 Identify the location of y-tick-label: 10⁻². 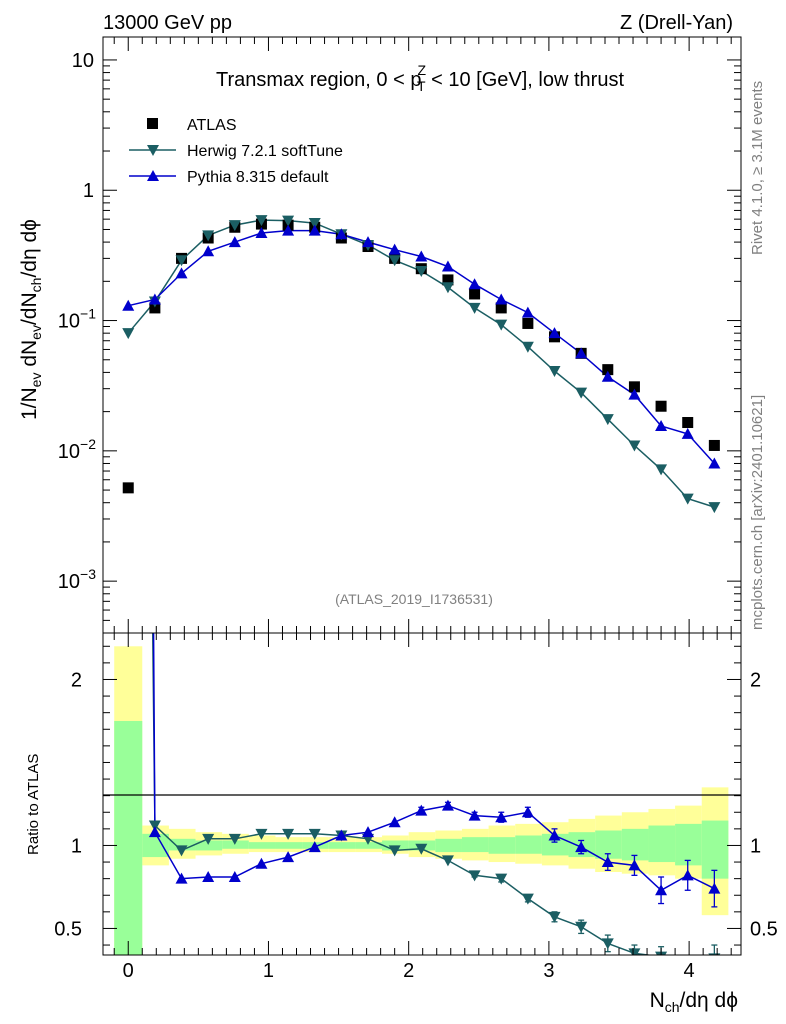
(77, 449).